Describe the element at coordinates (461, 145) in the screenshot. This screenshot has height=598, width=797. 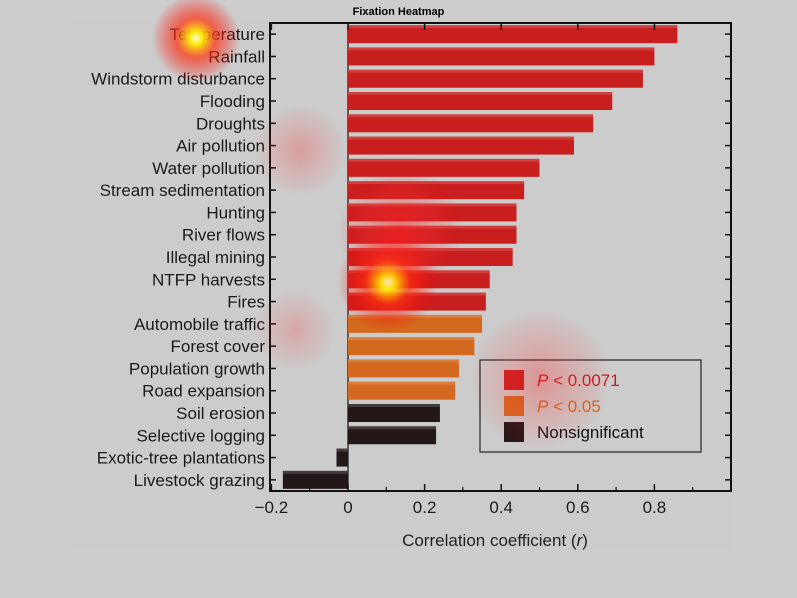
I see `bar-air-pollution` at that location.